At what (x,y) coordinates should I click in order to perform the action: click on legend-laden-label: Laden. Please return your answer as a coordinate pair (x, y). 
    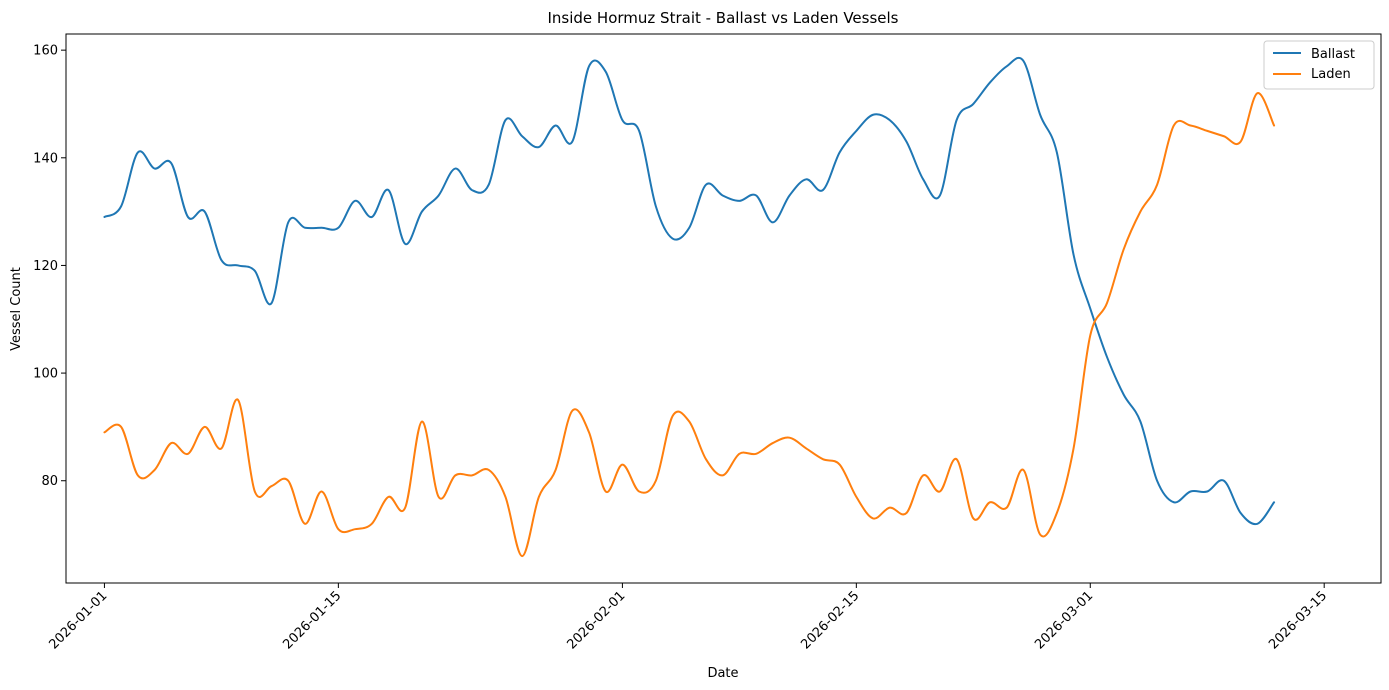
    Looking at the image, I should click on (1331, 74).